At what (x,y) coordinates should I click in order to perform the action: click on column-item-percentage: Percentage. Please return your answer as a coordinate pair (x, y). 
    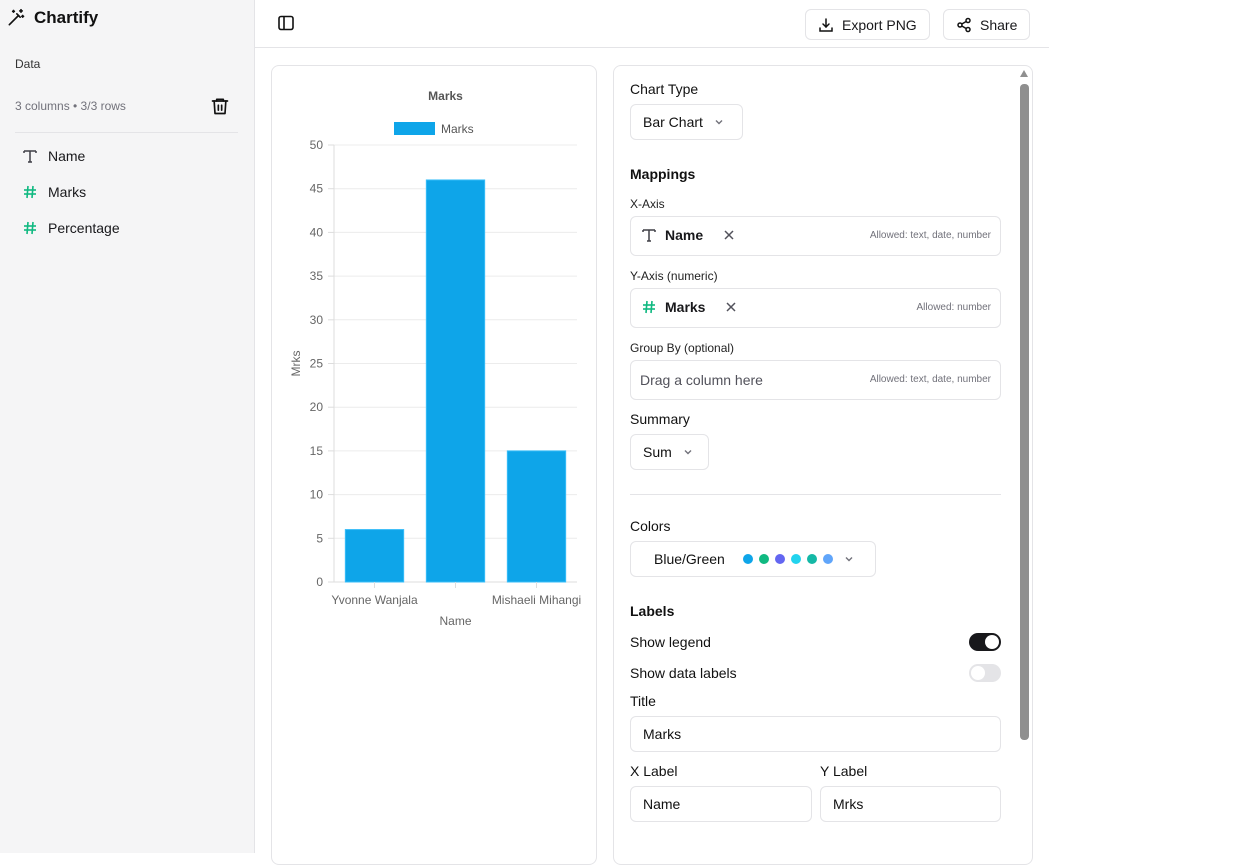
    Looking at the image, I should click on (71, 228).